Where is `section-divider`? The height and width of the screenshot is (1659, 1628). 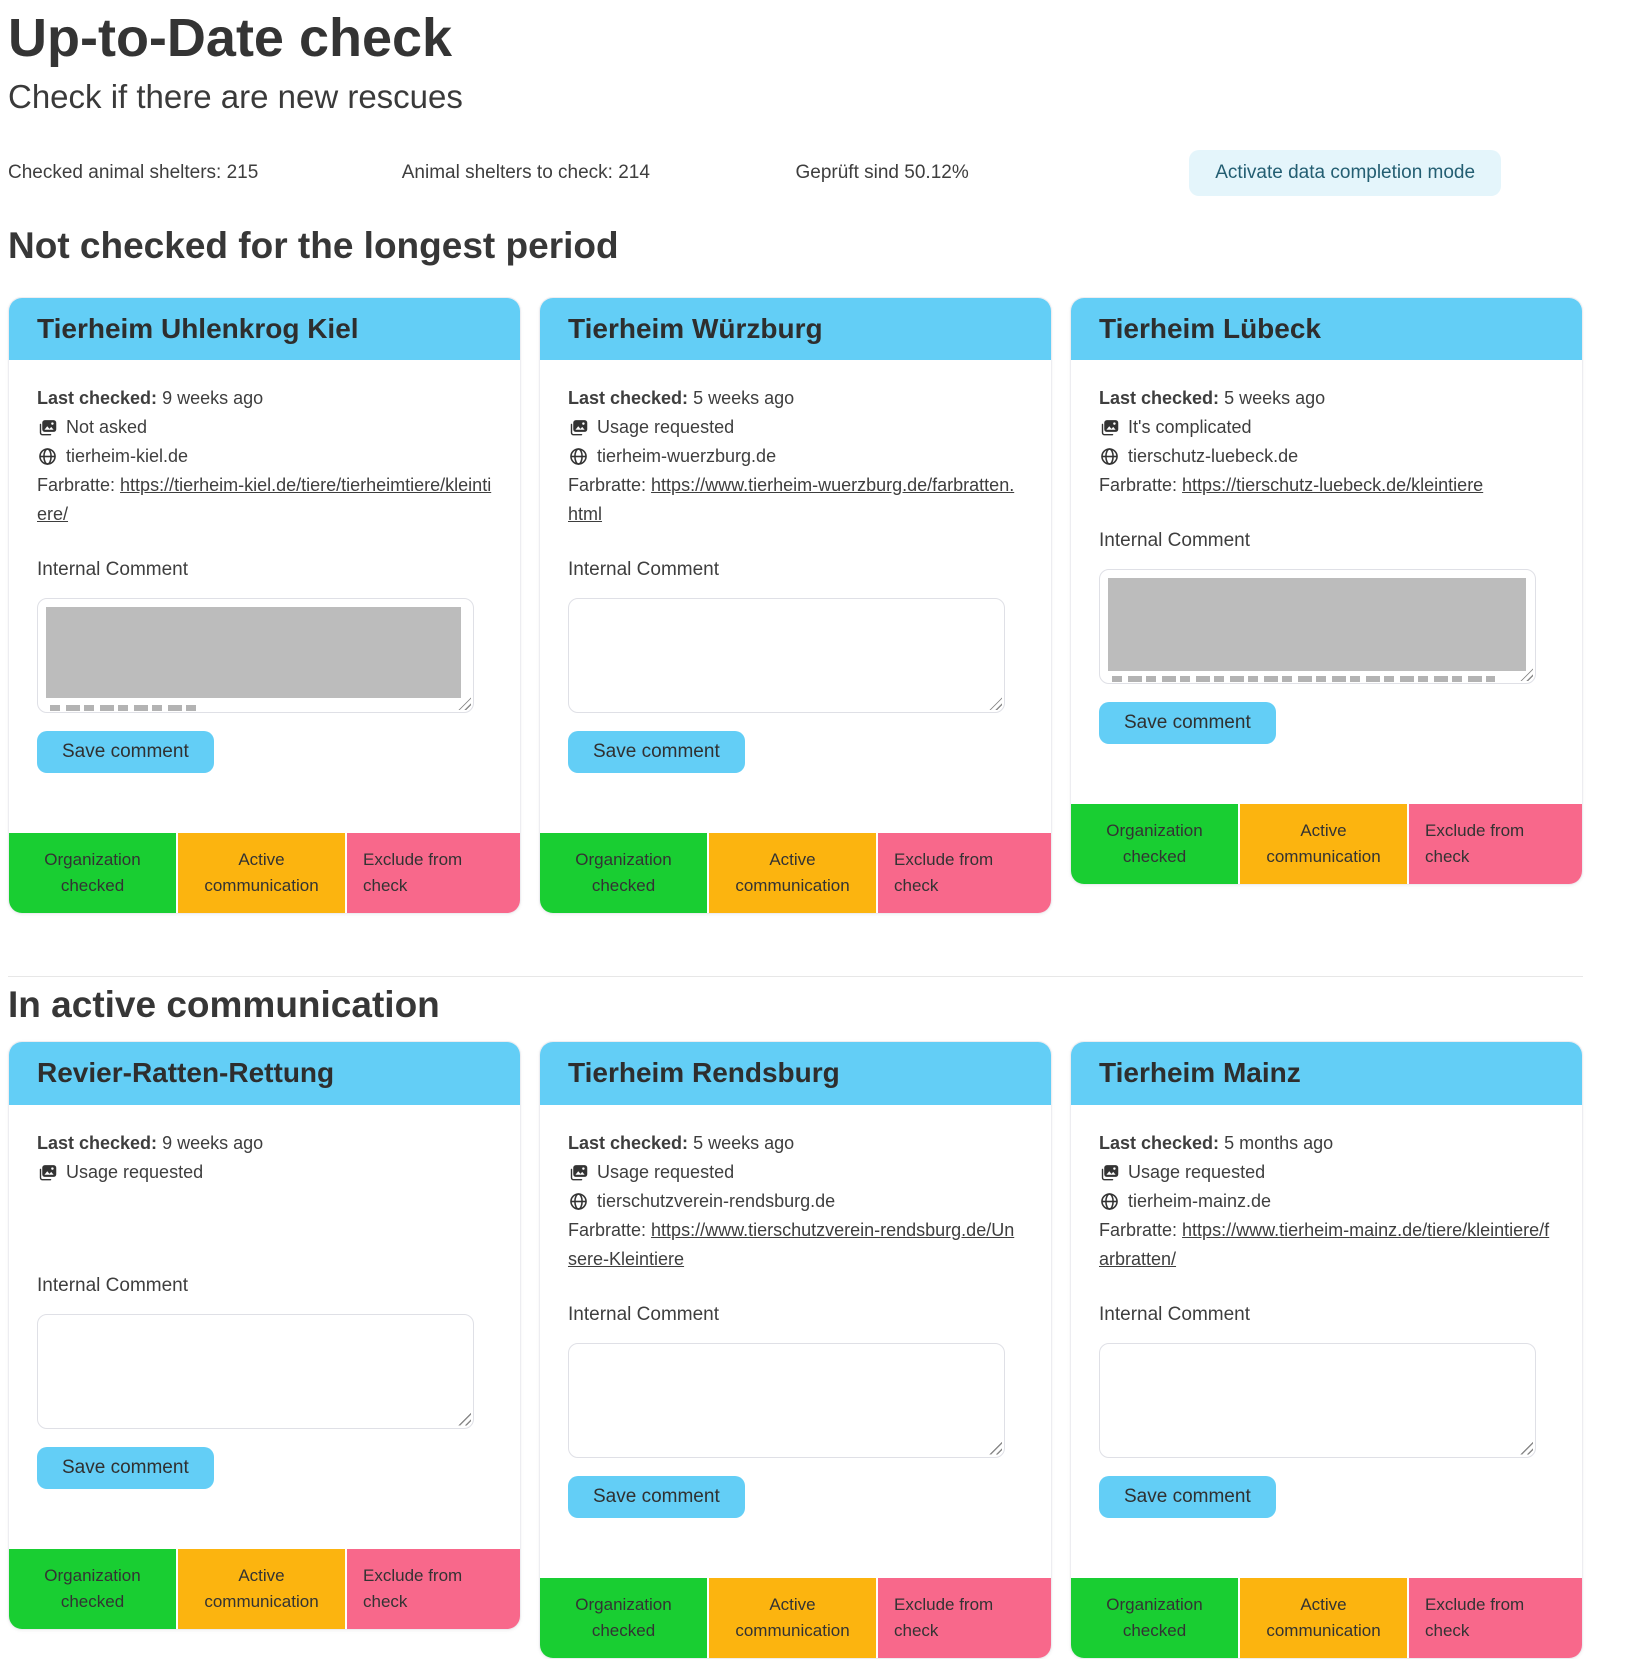 section-divider is located at coordinates (795, 977).